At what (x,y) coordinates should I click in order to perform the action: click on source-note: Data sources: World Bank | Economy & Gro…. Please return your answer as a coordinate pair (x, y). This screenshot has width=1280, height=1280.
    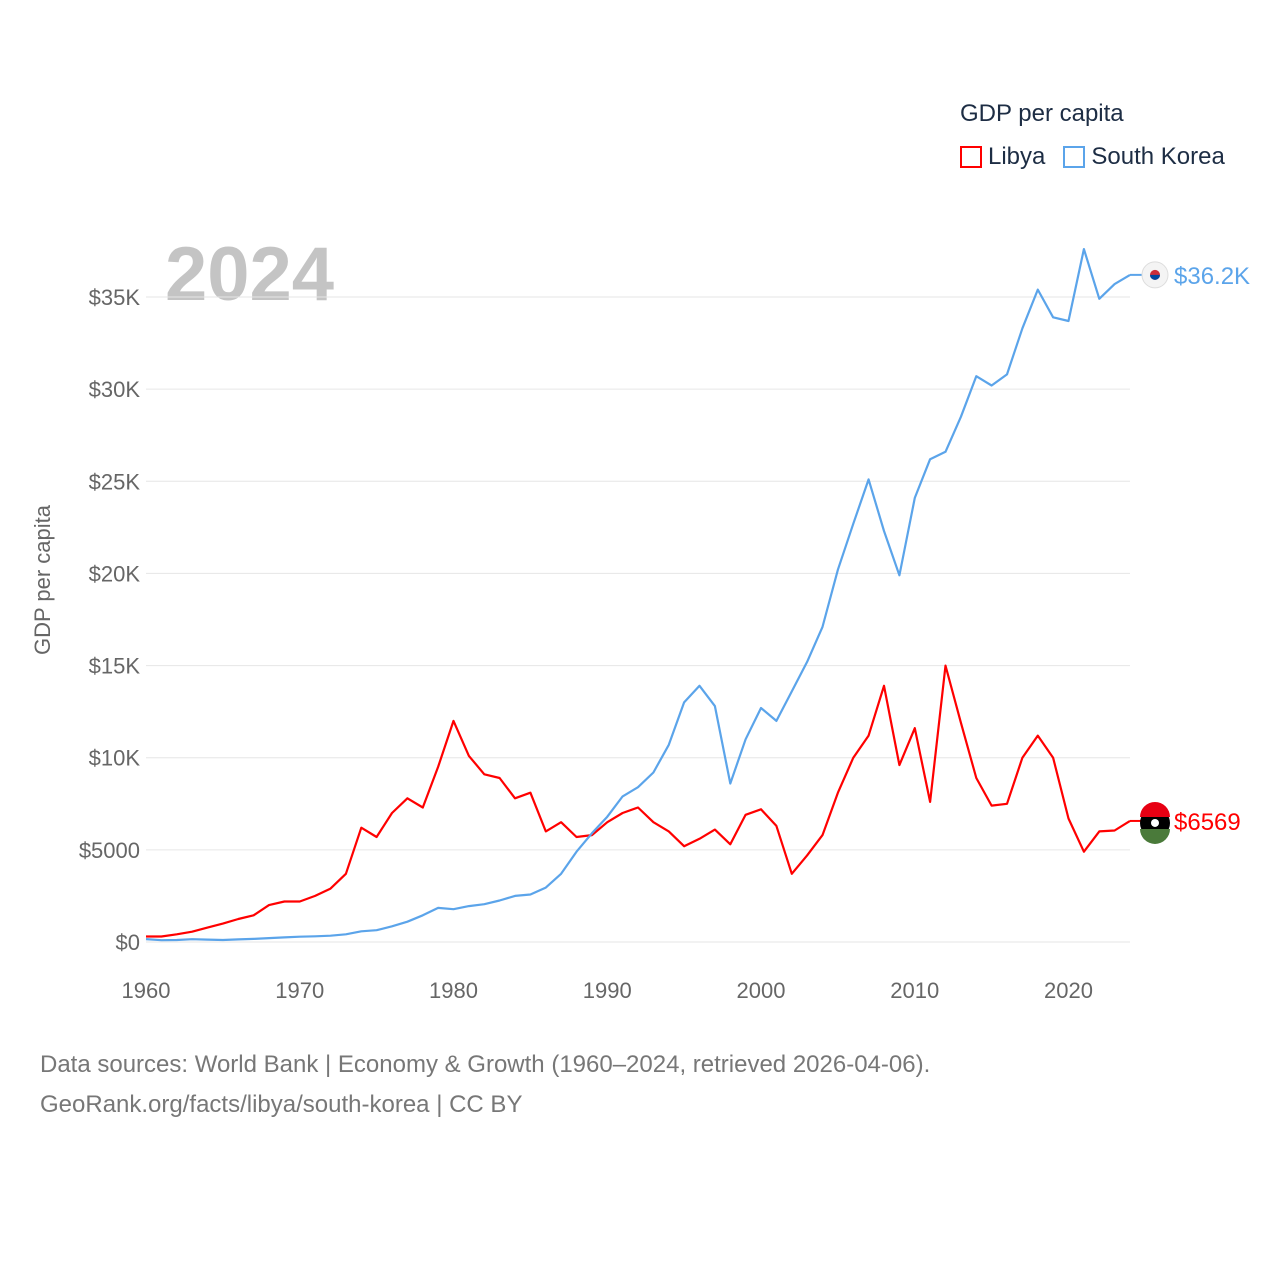
    Looking at the image, I should click on (485, 1085).